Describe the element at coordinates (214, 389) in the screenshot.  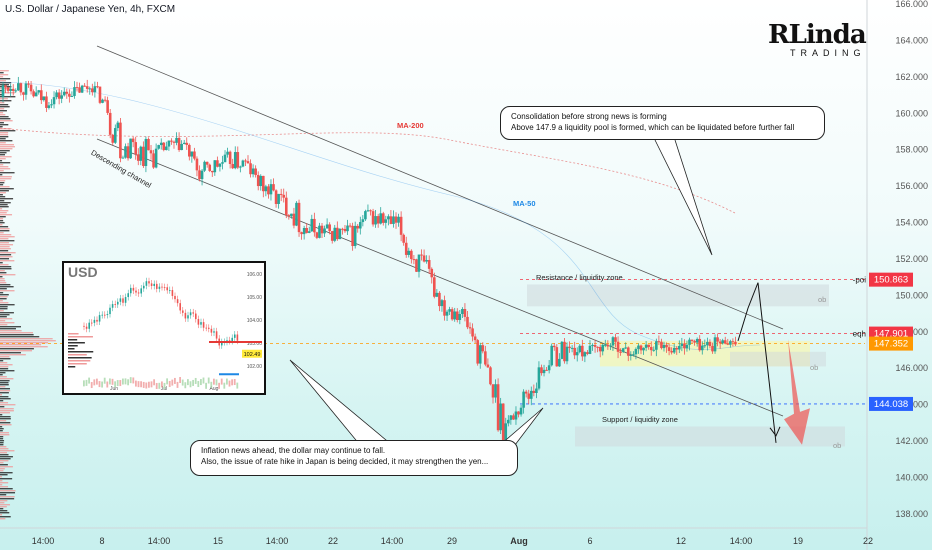
I see `inset-x-tick: Aug` at that location.